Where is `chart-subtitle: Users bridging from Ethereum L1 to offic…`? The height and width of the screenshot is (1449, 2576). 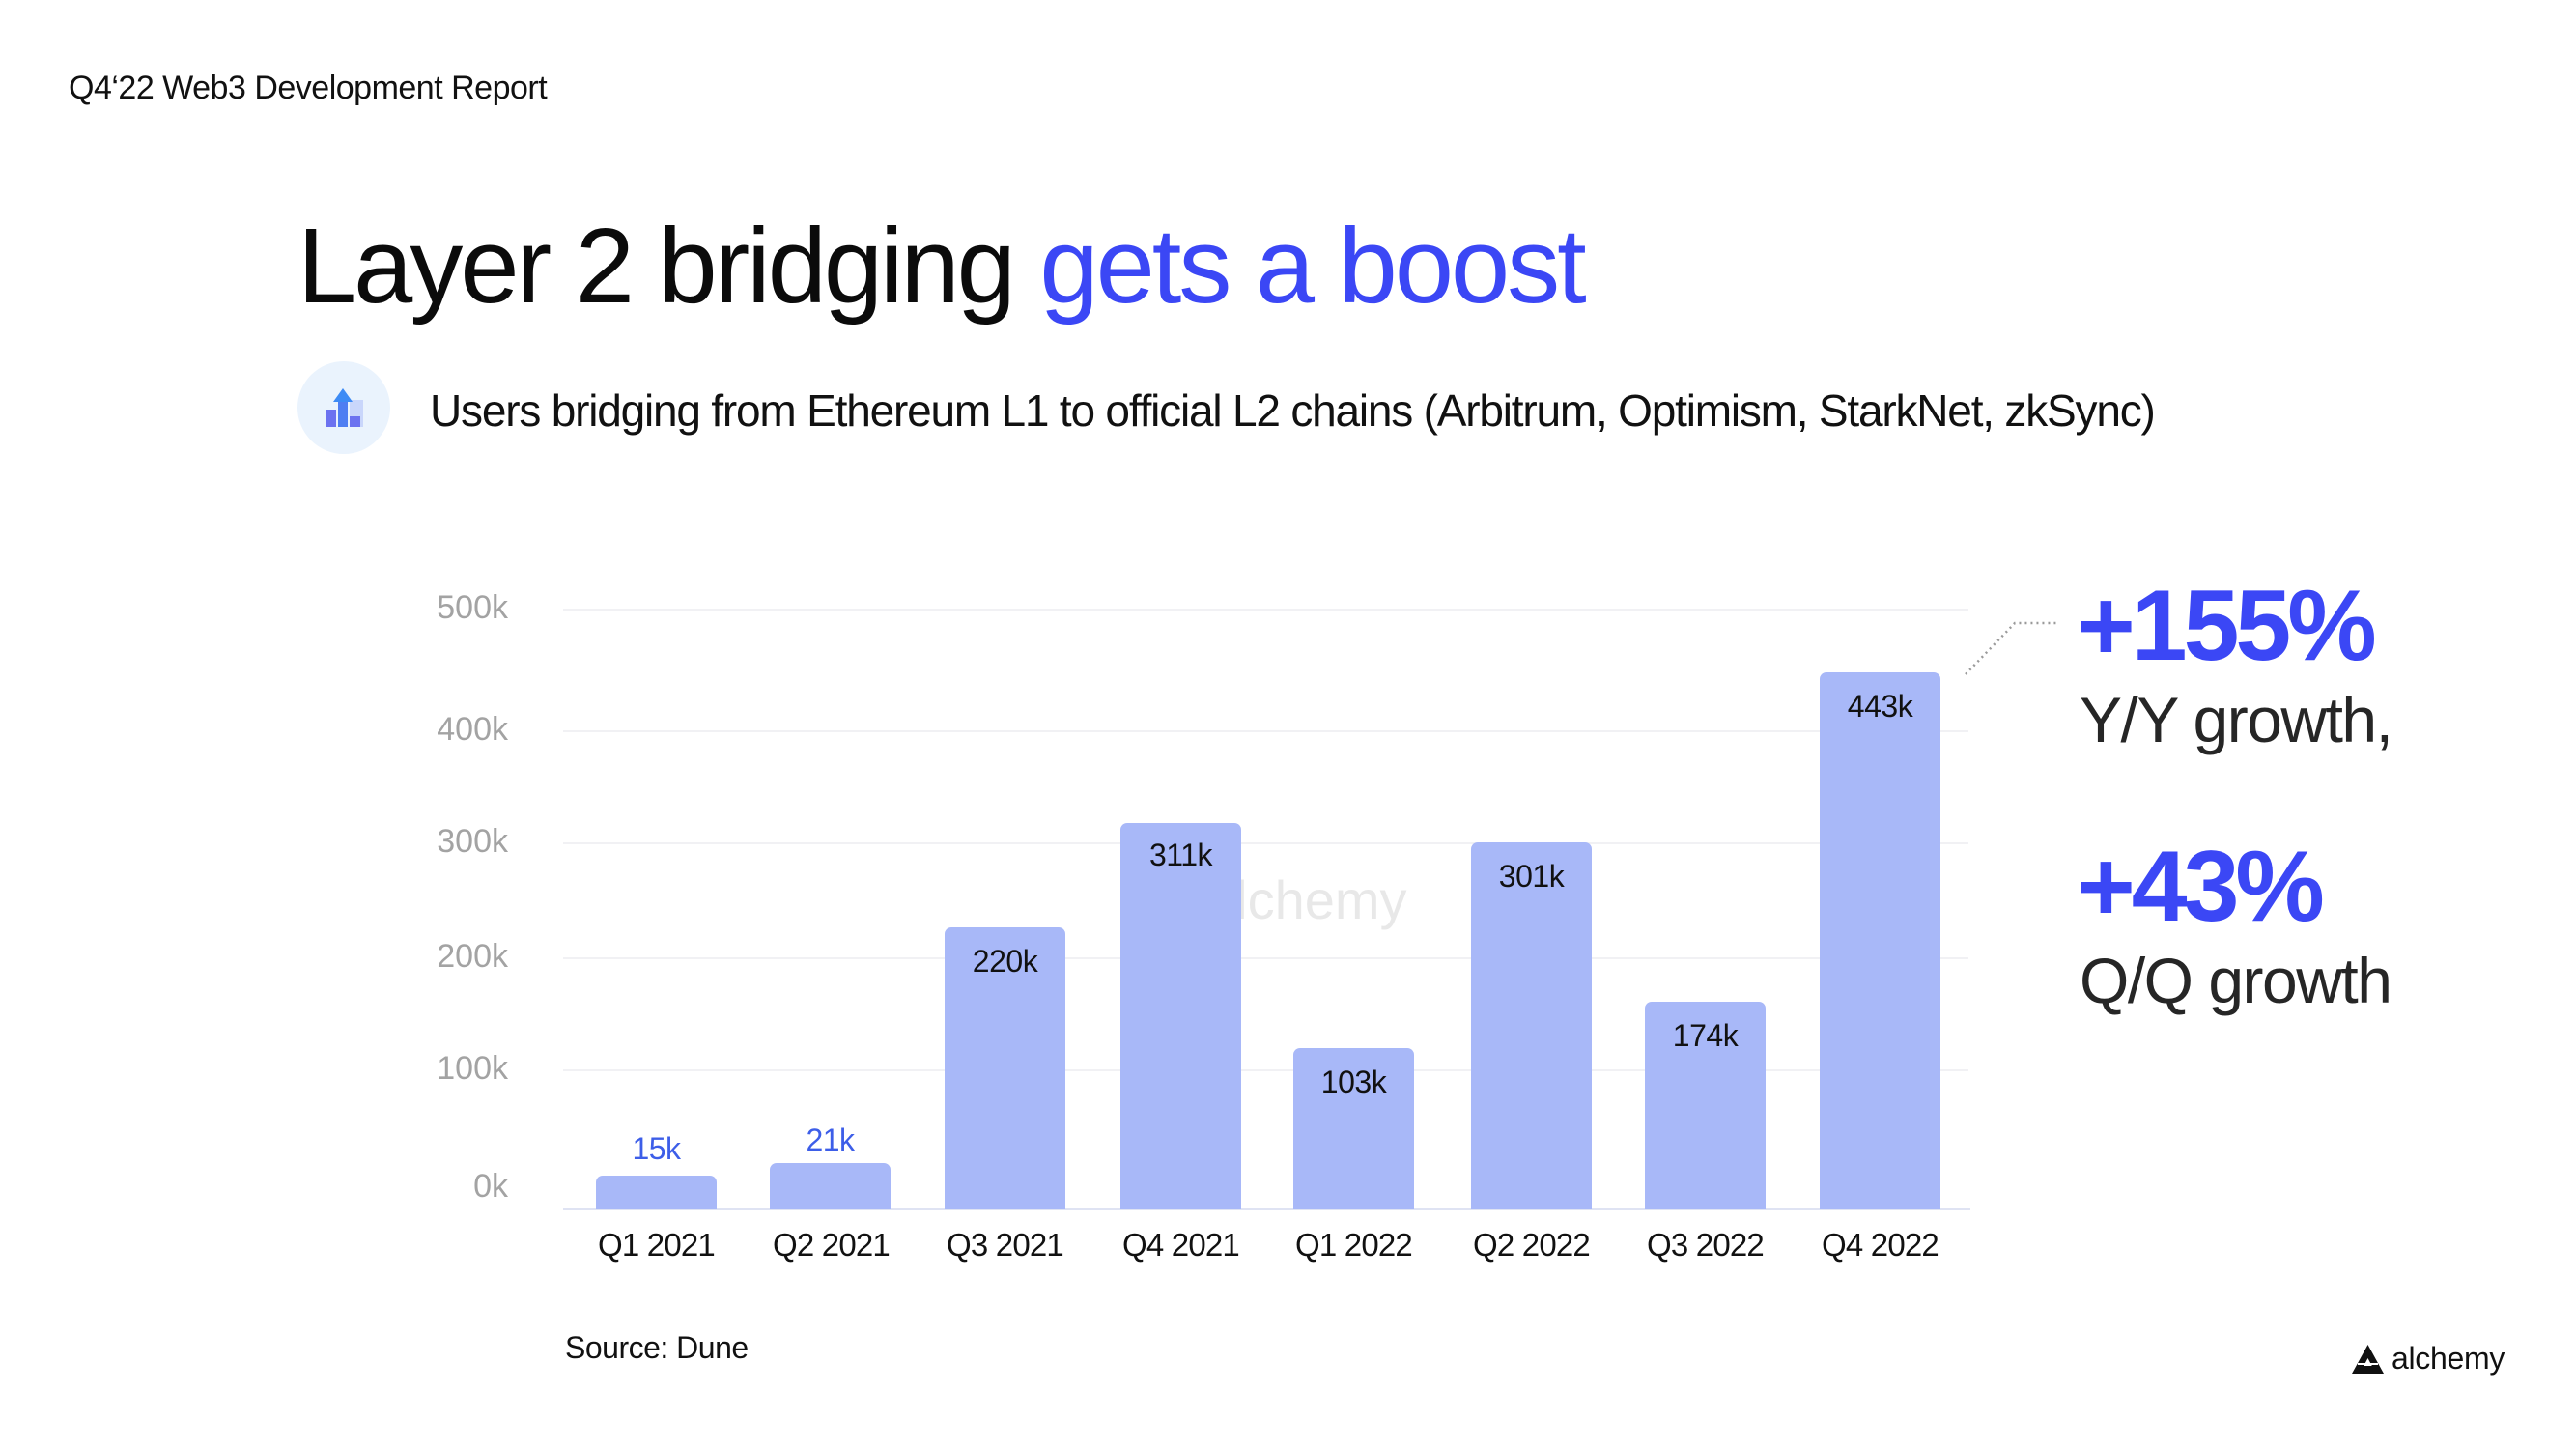 chart-subtitle: Users bridging from Ethereum L1 to offic… is located at coordinates (1293, 410).